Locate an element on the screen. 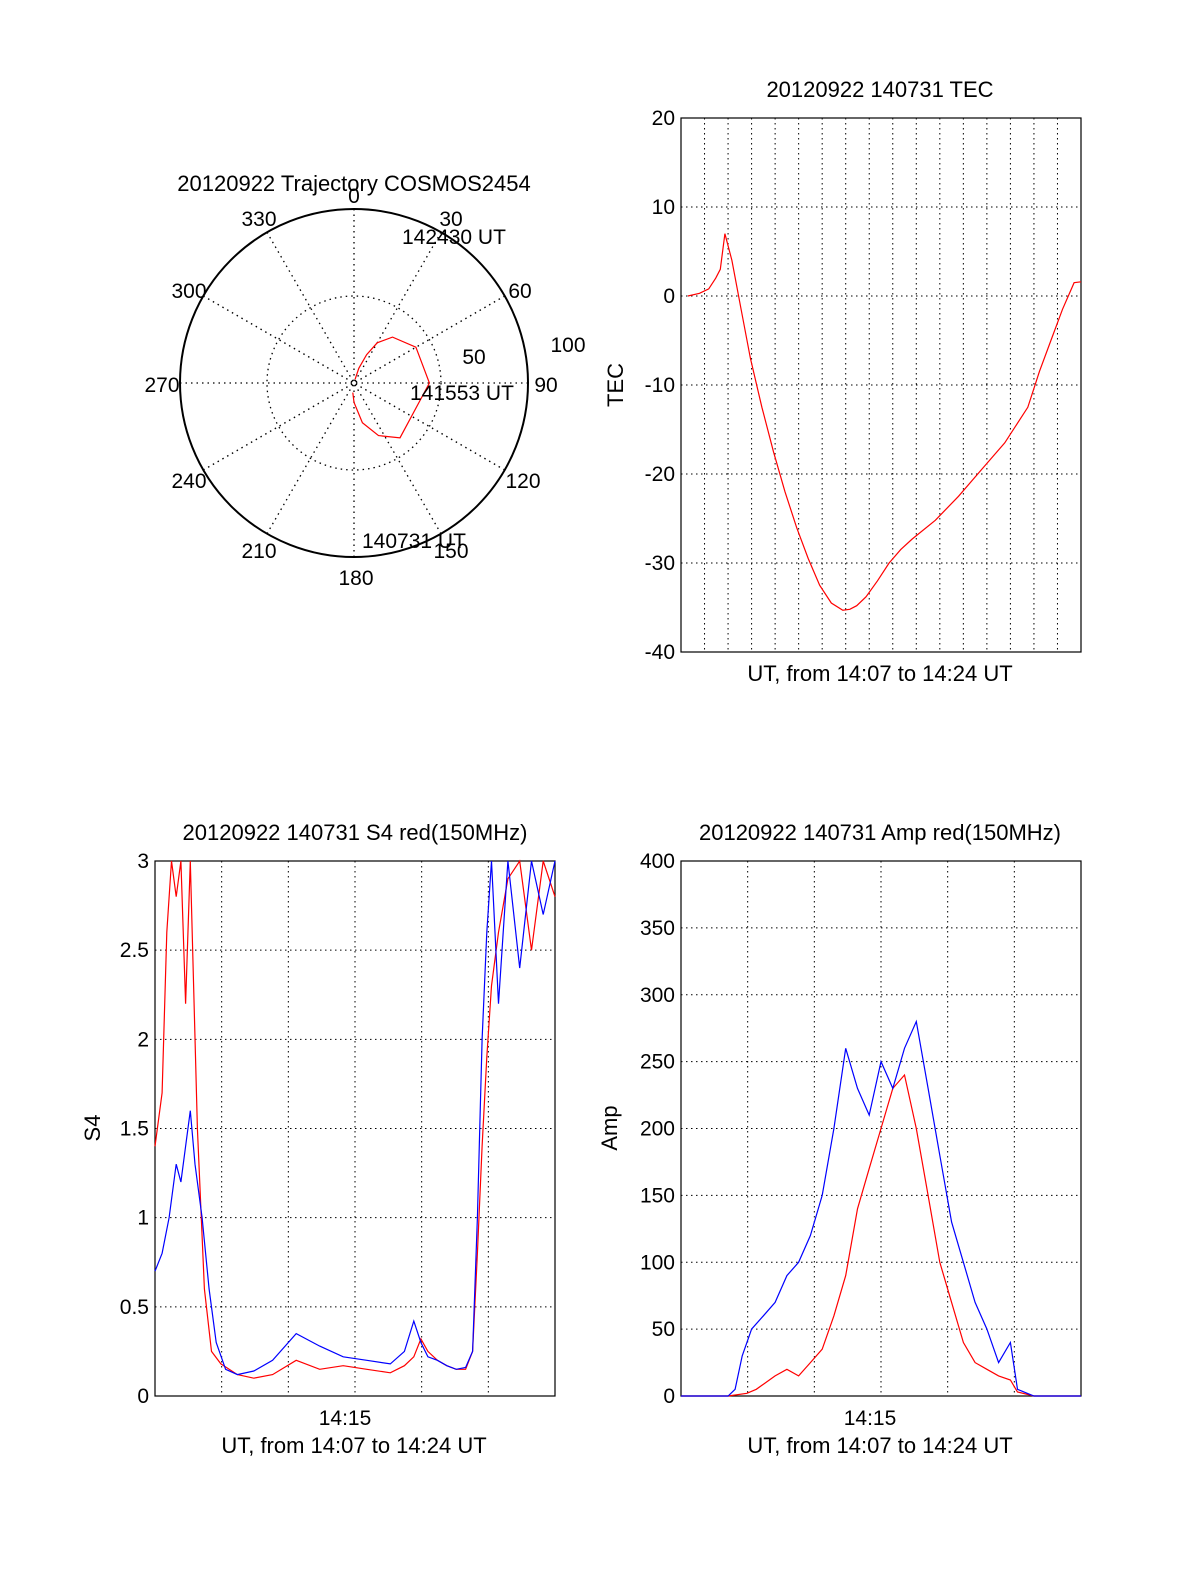 Image resolution: width=1200 pixels, height=1575 pixels. tec-y-axis-label: TEC is located at coordinates (615, 385).